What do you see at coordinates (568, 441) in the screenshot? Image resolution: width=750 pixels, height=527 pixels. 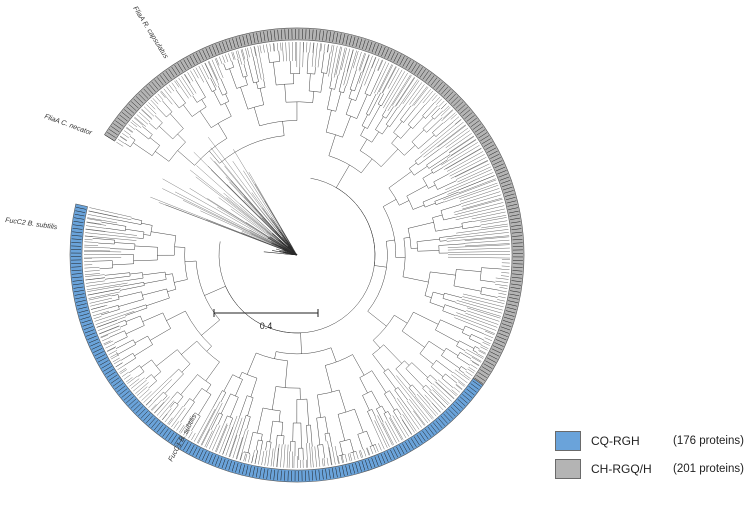 I see `legend-swatch-cq-rgh` at bounding box center [568, 441].